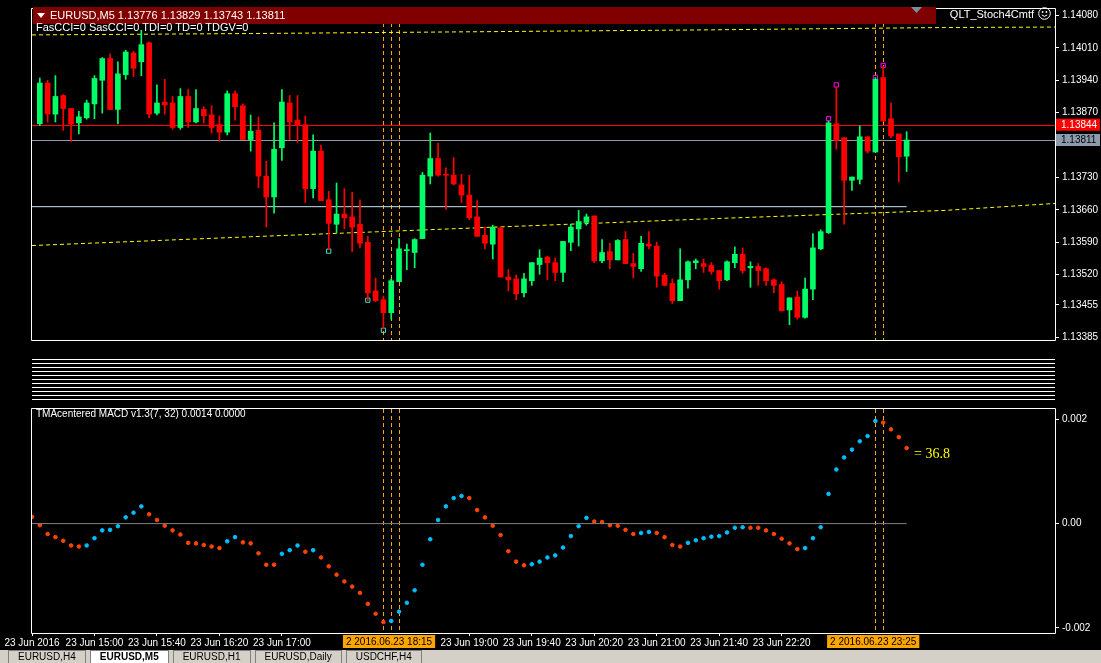 The image size is (1101, 663). What do you see at coordinates (1079, 140) in the screenshot?
I see `ref-line-label: 1.13811` at bounding box center [1079, 140].